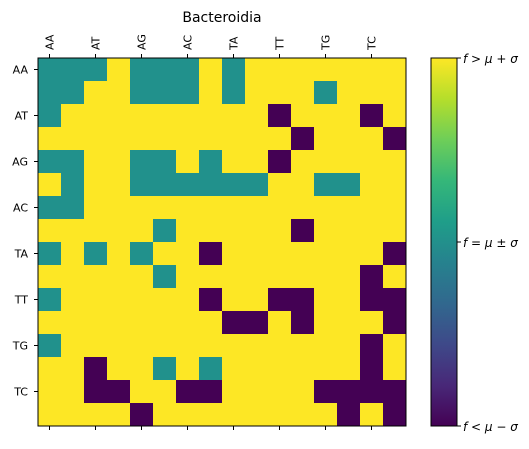 This screenshot has height=449, width=529. What do you see at coordinates (20, 208) in the screenshot?
I see `y-tick-label: AC` at bounding box center [20, 208].